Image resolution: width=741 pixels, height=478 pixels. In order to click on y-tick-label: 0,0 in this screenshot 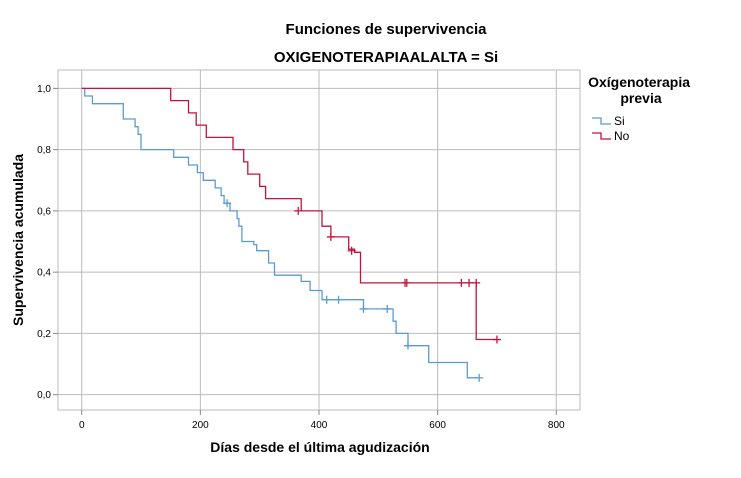, I will do `click(44, 395)`.